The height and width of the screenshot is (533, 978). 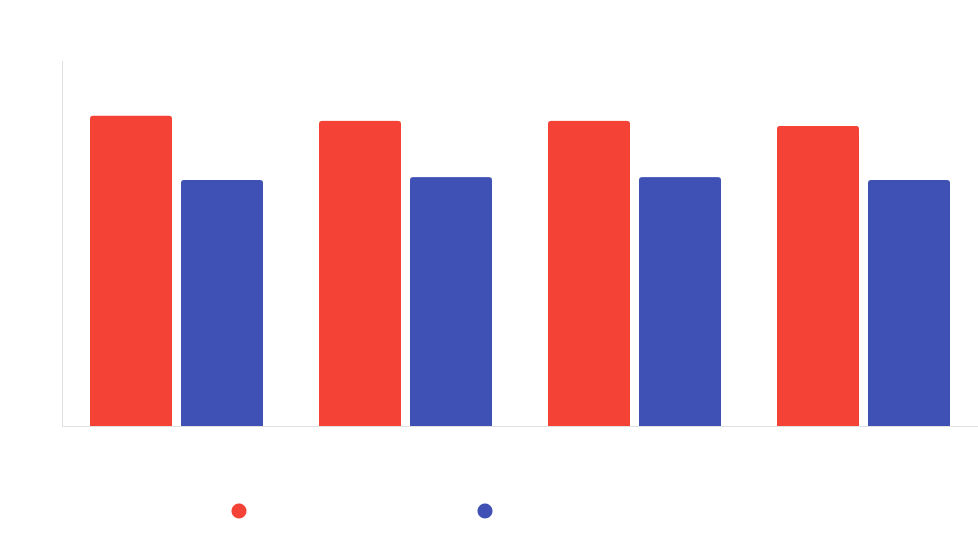 What do you see at coordinates (362, 511) in the screenshot?
I see `legend` at bounding box center [362, 511].